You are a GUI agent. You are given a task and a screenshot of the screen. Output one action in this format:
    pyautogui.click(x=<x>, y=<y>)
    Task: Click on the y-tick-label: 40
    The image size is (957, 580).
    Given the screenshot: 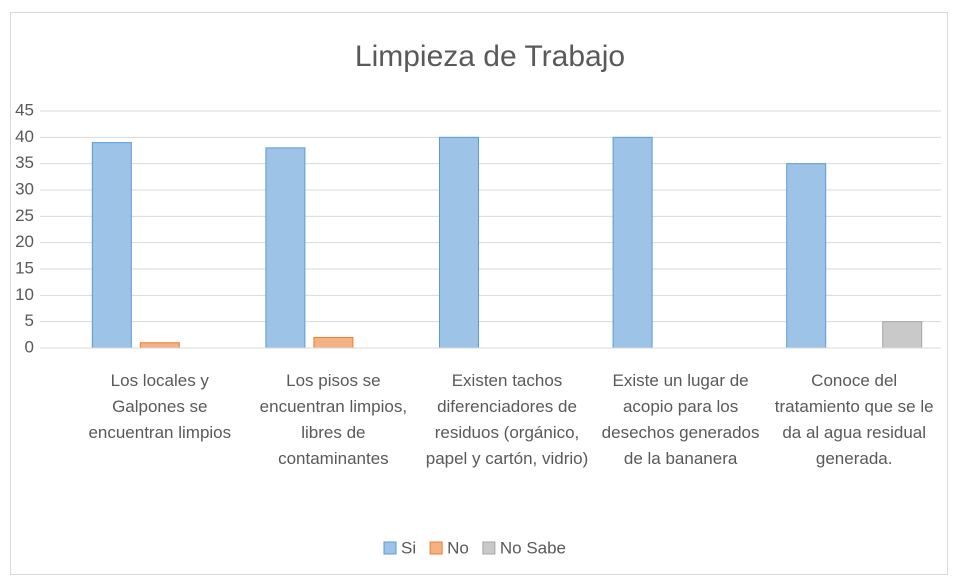 What is the action you would take?
    pyautogui.click(x=24, y=136)
    